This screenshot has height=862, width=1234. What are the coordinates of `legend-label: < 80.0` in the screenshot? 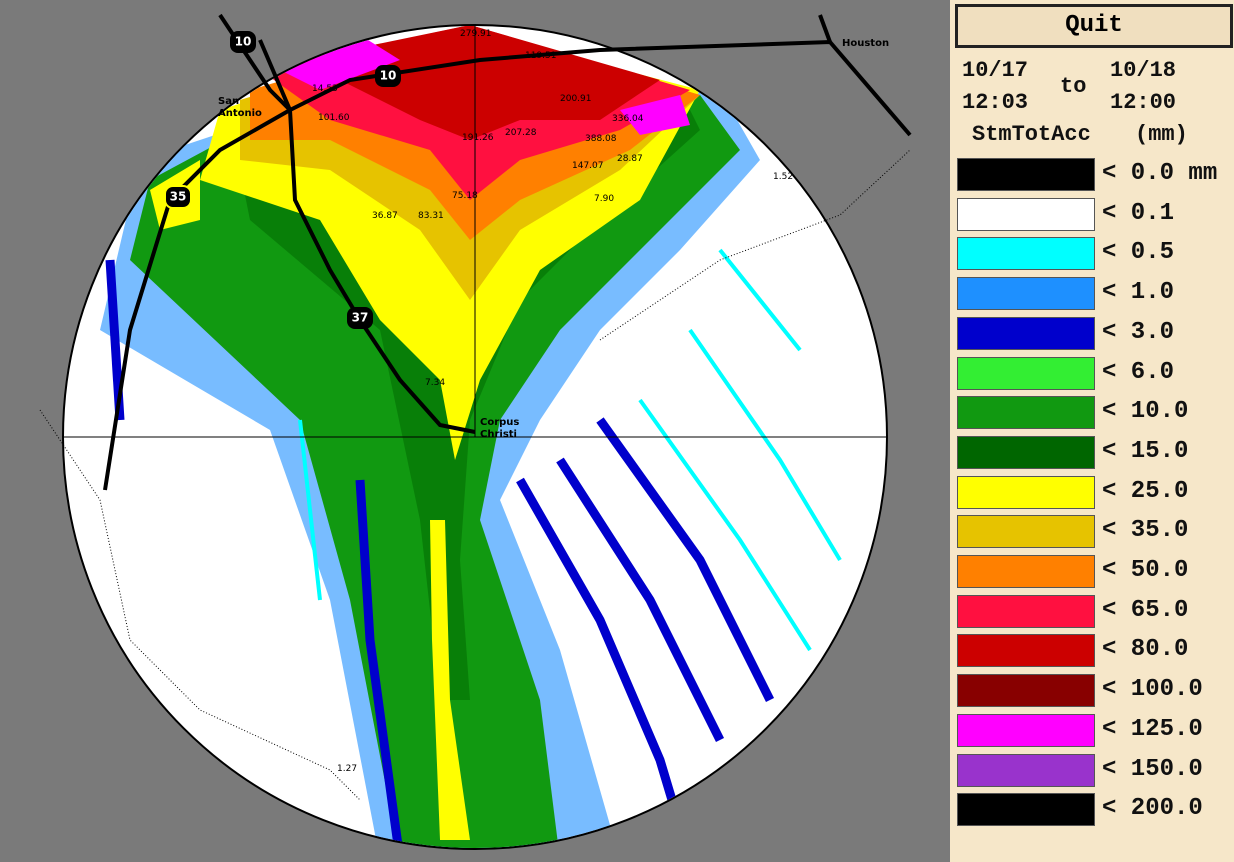 It's located at (1145, 650).